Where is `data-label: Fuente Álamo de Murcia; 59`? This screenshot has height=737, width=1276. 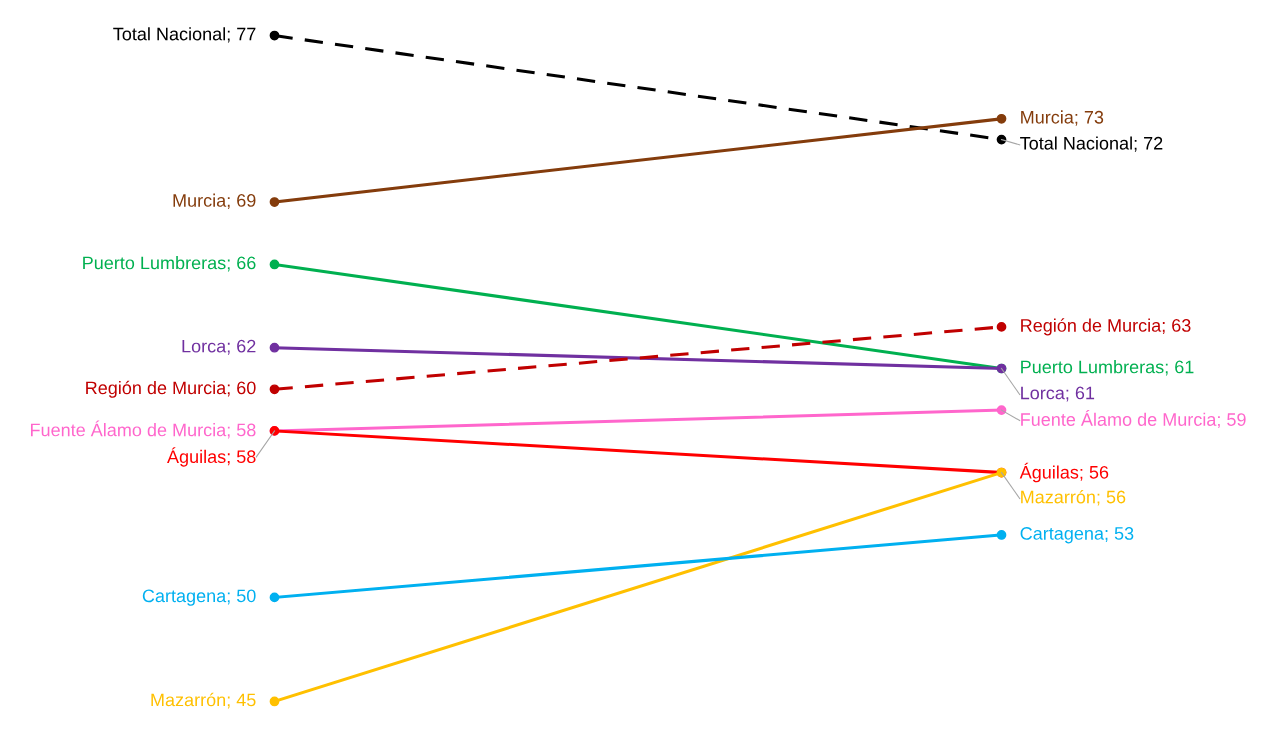
data-label: Fuente Álamo de Murcia; 59 is located at coordinates (1133, 419).